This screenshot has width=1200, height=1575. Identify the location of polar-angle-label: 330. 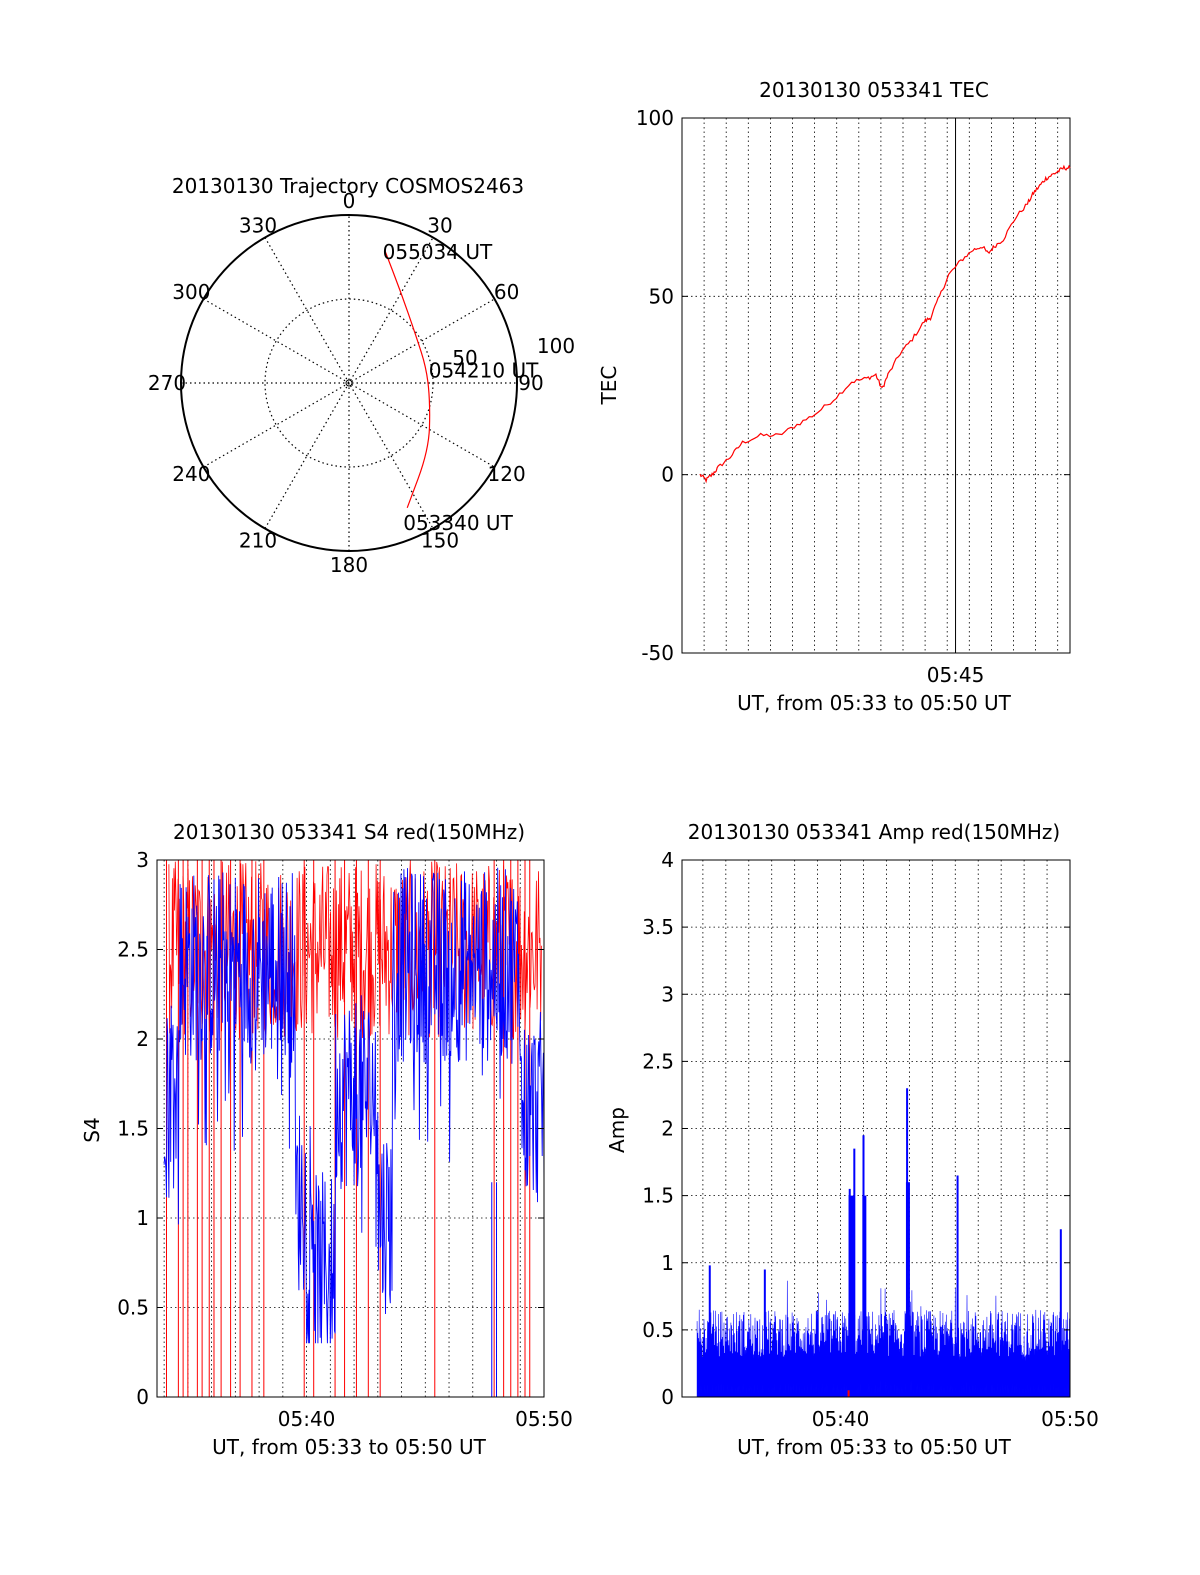
(258, 225).